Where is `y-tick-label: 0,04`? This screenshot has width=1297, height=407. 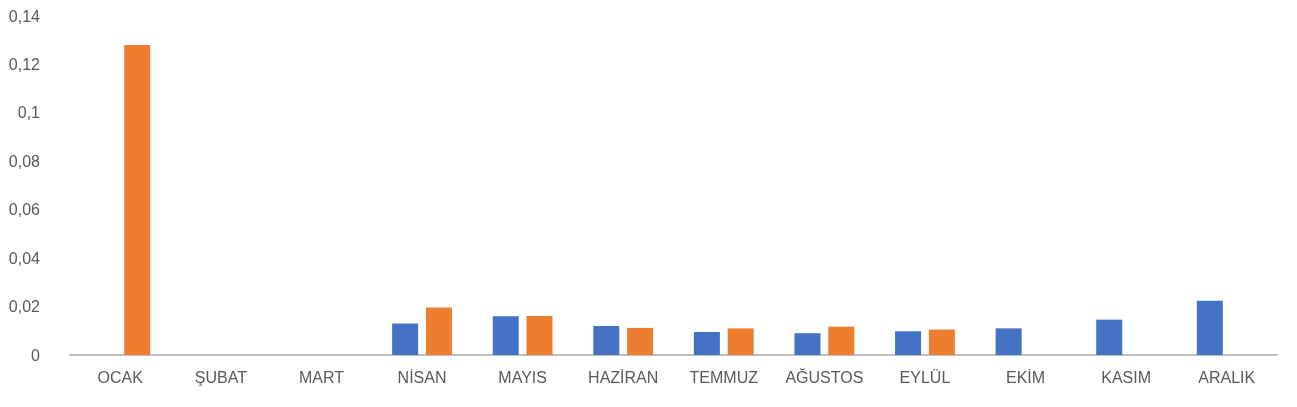
y-tick-label: 0,04 is located at coordinates (24, 258).